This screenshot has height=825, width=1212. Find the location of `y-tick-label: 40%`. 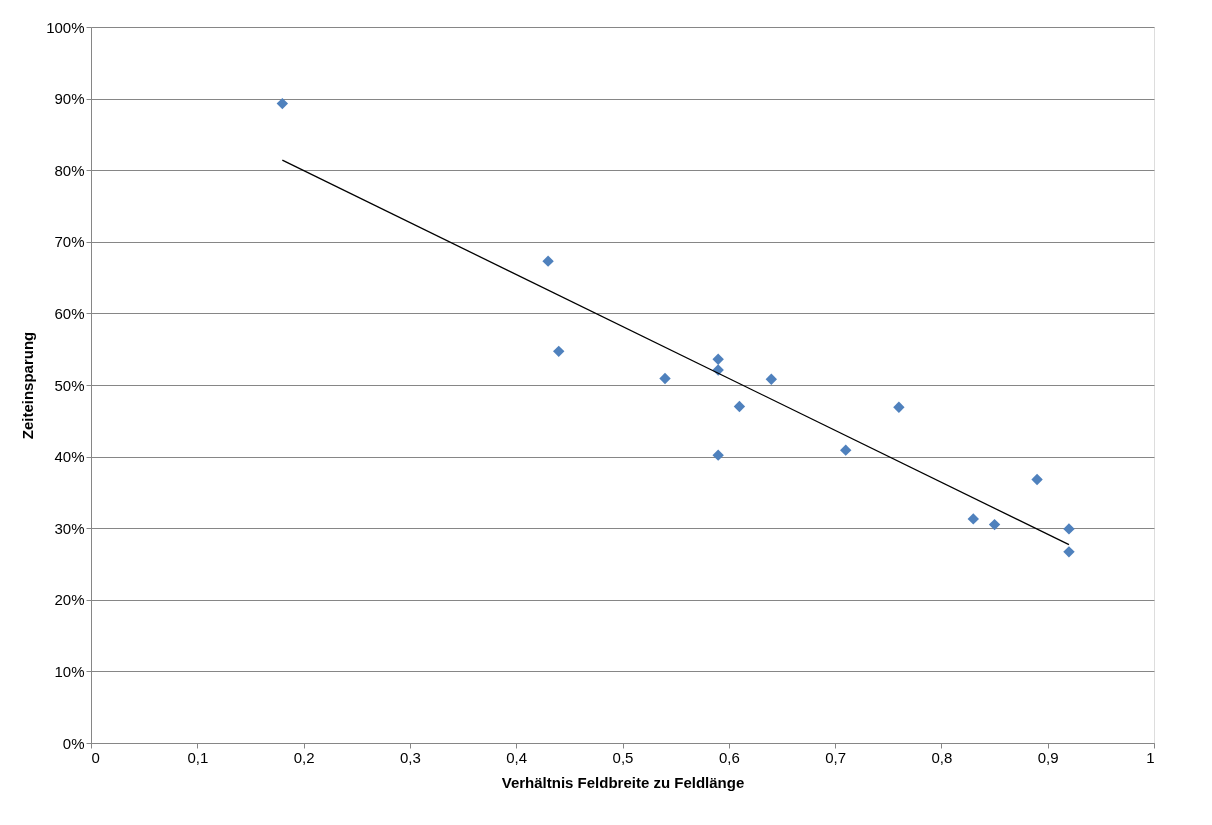

y-tick-label: 40% is located at coordinates (69, 457).